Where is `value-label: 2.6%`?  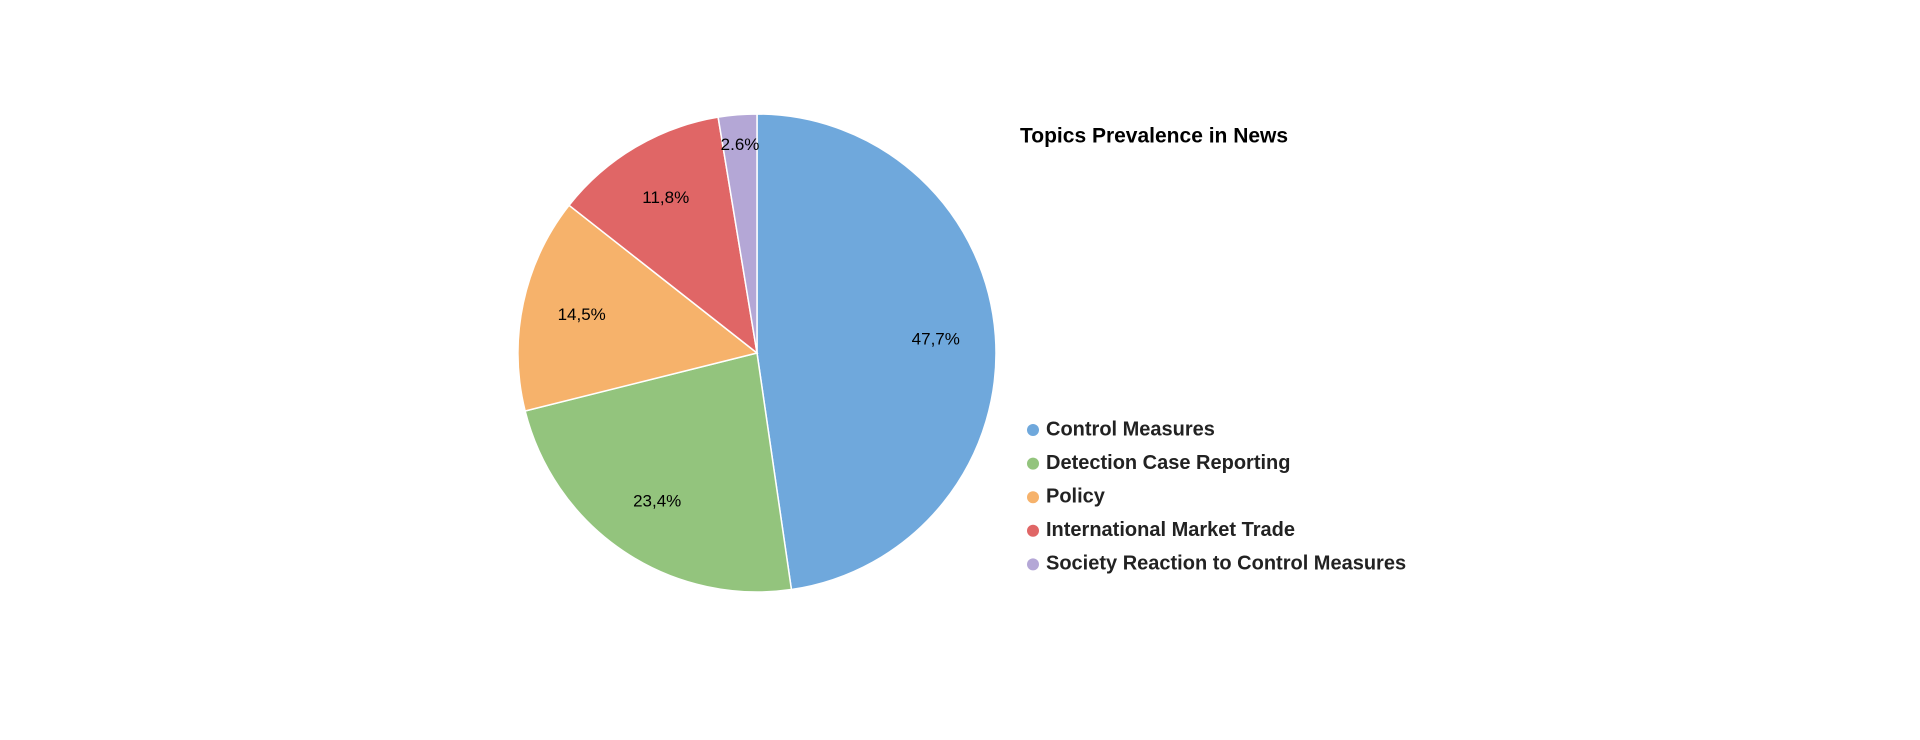 value-label: 2.6% is located at coordinates (740, 144).